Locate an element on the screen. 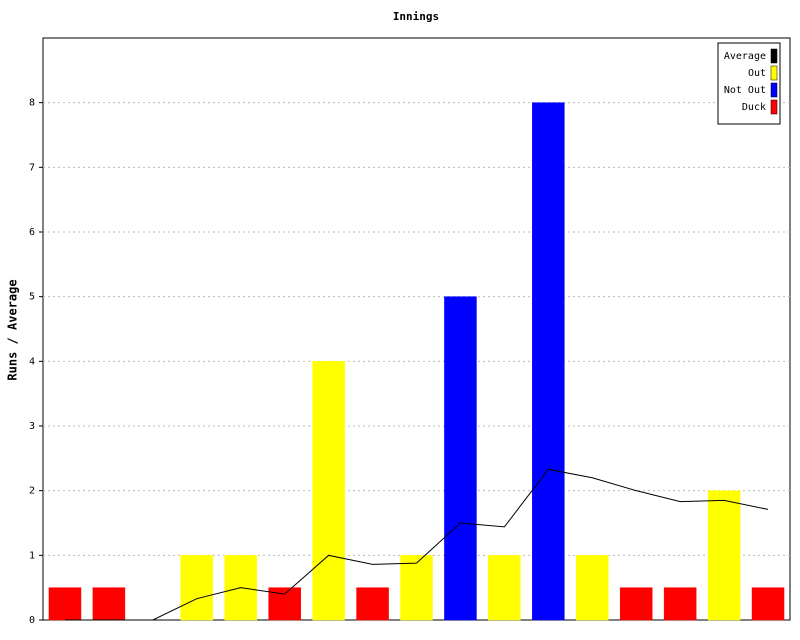  y-tick-label: 6 is located at coordinates (32, 232).